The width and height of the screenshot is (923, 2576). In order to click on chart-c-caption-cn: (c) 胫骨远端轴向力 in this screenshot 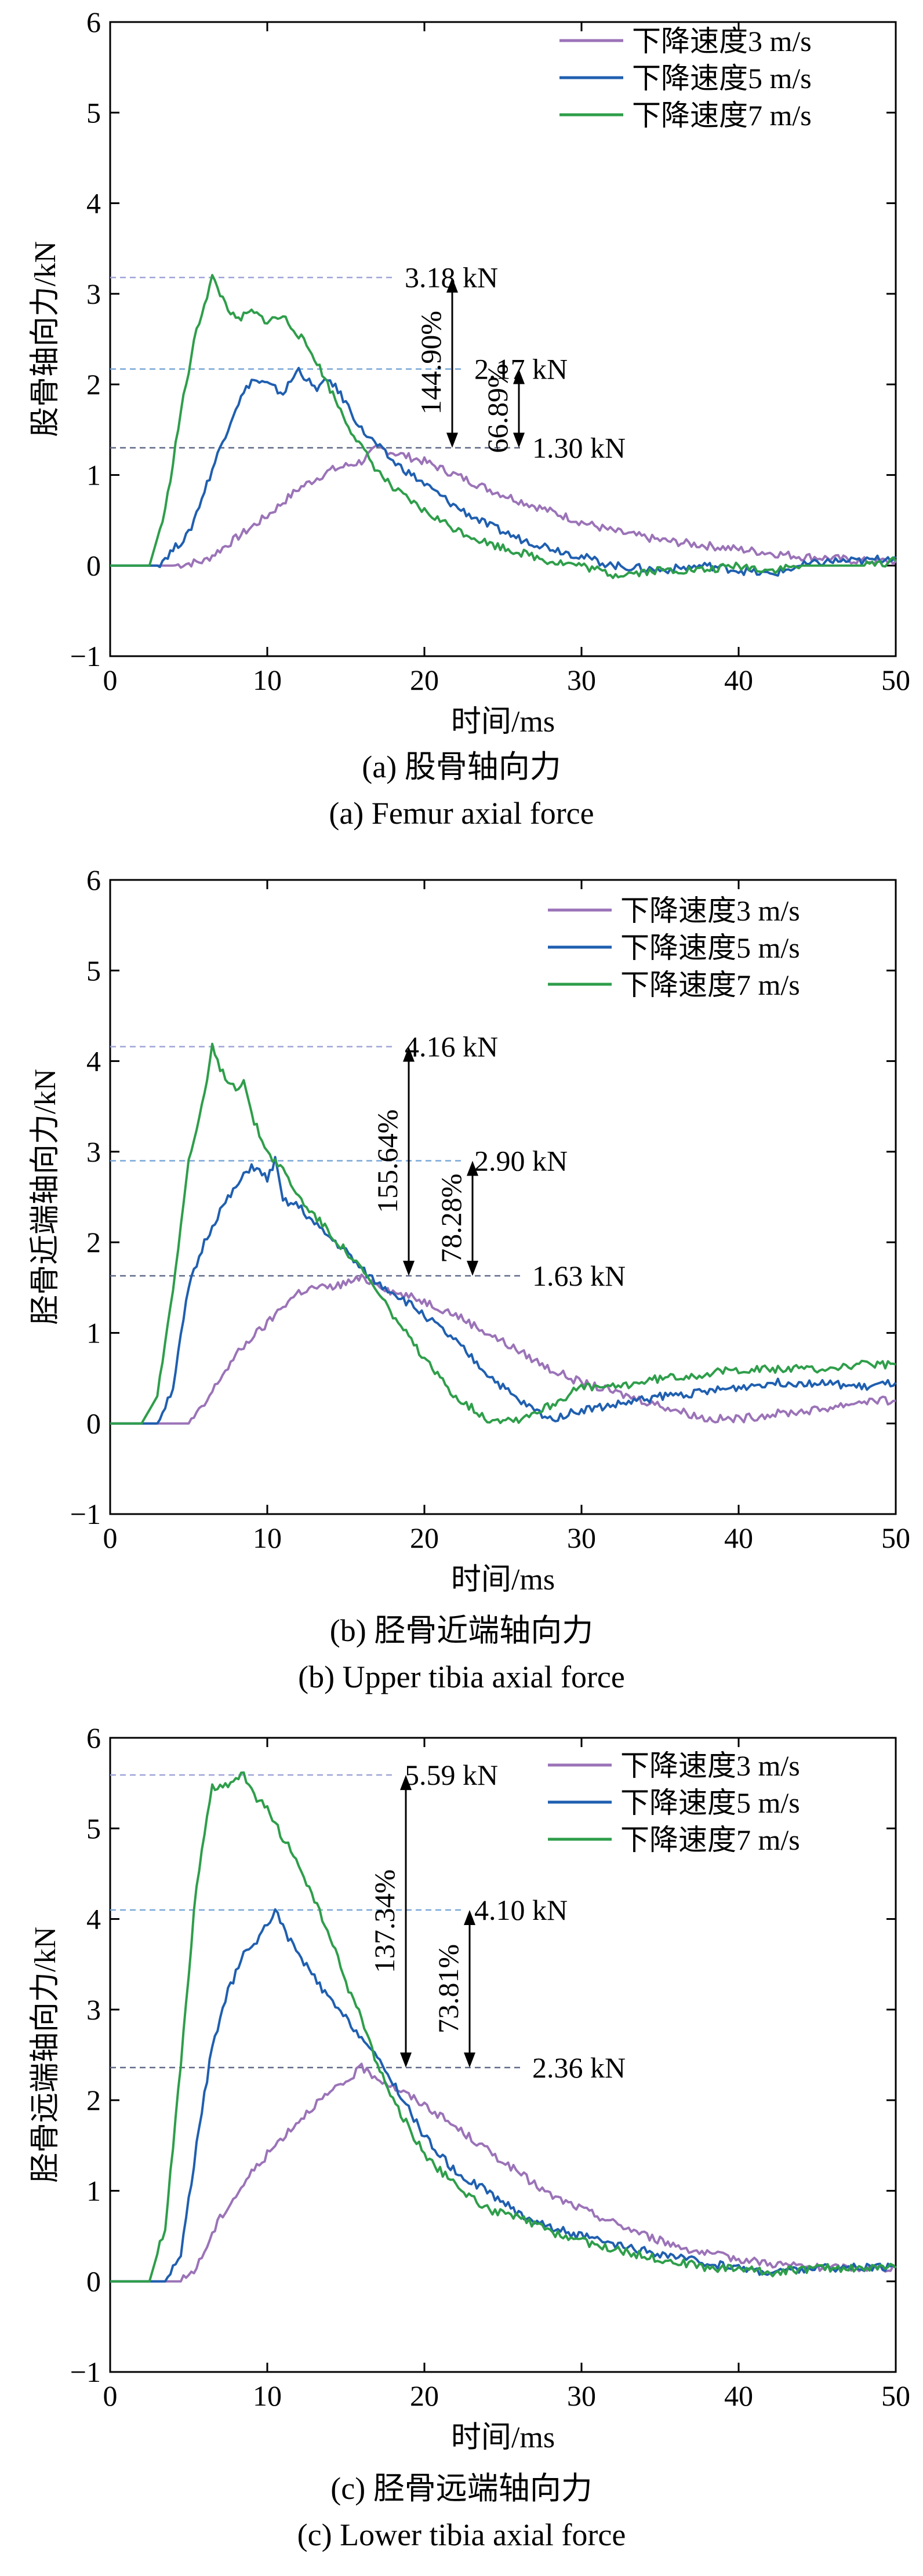, I will do `click(461, 2488)`.